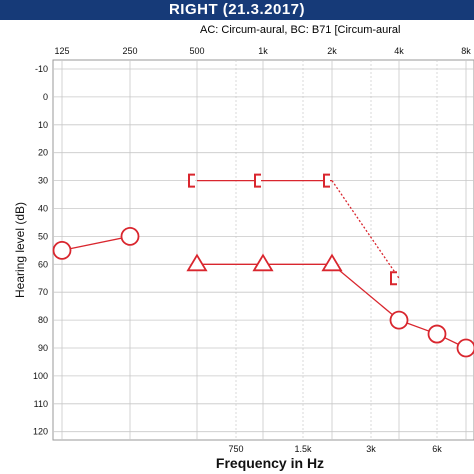 The width and height of the screenshot is (474, 474). Describe the element at coordinates (43, 209) in the screenshot. I see `y-tick-label: 40` at that location.